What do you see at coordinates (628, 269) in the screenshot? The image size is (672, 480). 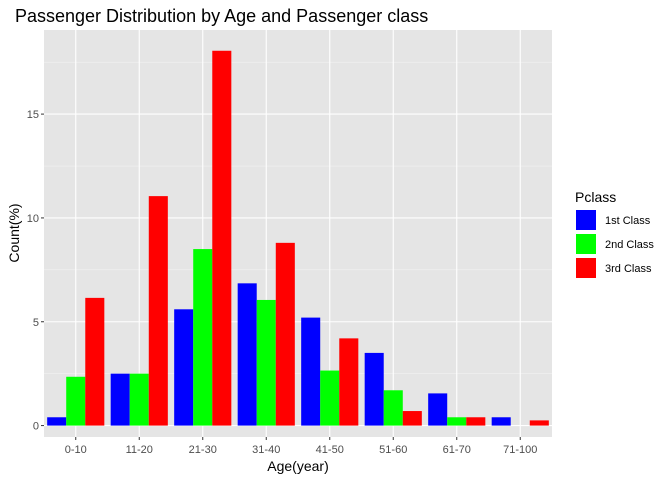 I see `legend-label: 3rd Class` at bounding box center [628, 269].